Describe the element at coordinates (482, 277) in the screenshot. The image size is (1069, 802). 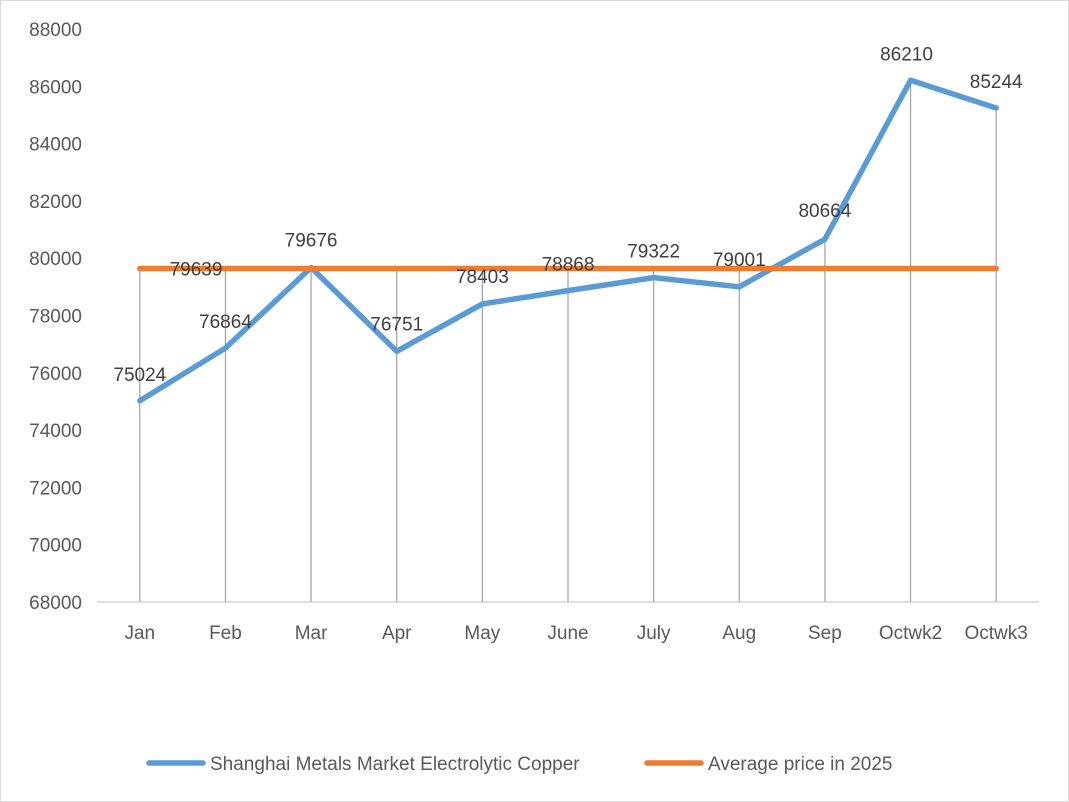
I see `copper-data-label: 78403` at that location.